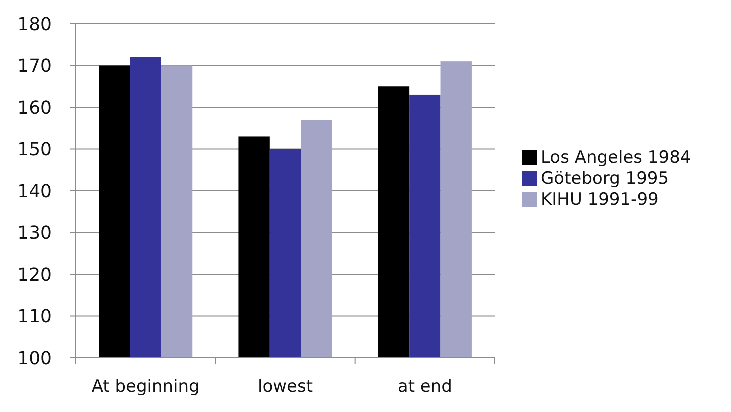  Describe the element at coordinates (35, 275) in the screenshot. I see `y-tick-label: 120` at that location.